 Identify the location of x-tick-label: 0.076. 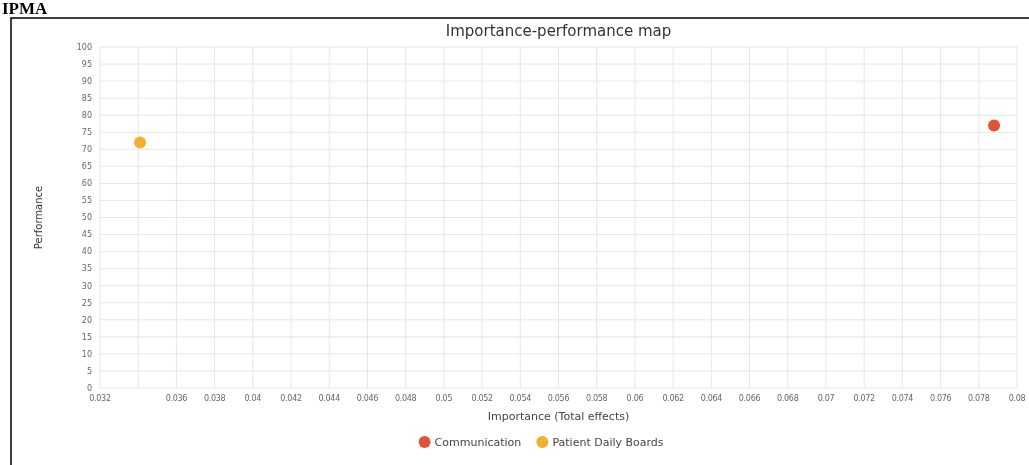
(940, 398).